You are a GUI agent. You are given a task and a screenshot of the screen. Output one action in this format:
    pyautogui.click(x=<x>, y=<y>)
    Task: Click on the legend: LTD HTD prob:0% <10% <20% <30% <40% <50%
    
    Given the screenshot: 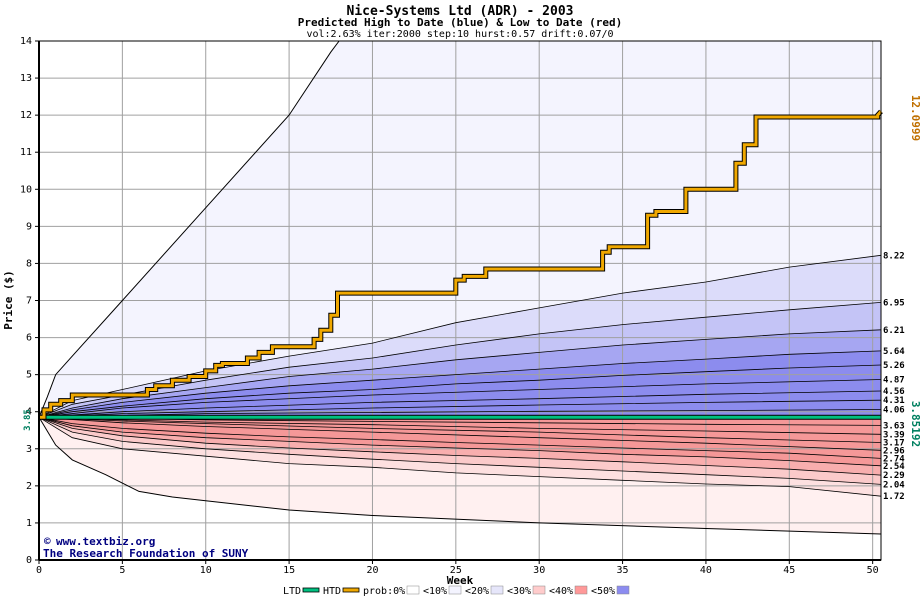 What is the action you would take?
    pyautogui.click(x=456, y=591)
    